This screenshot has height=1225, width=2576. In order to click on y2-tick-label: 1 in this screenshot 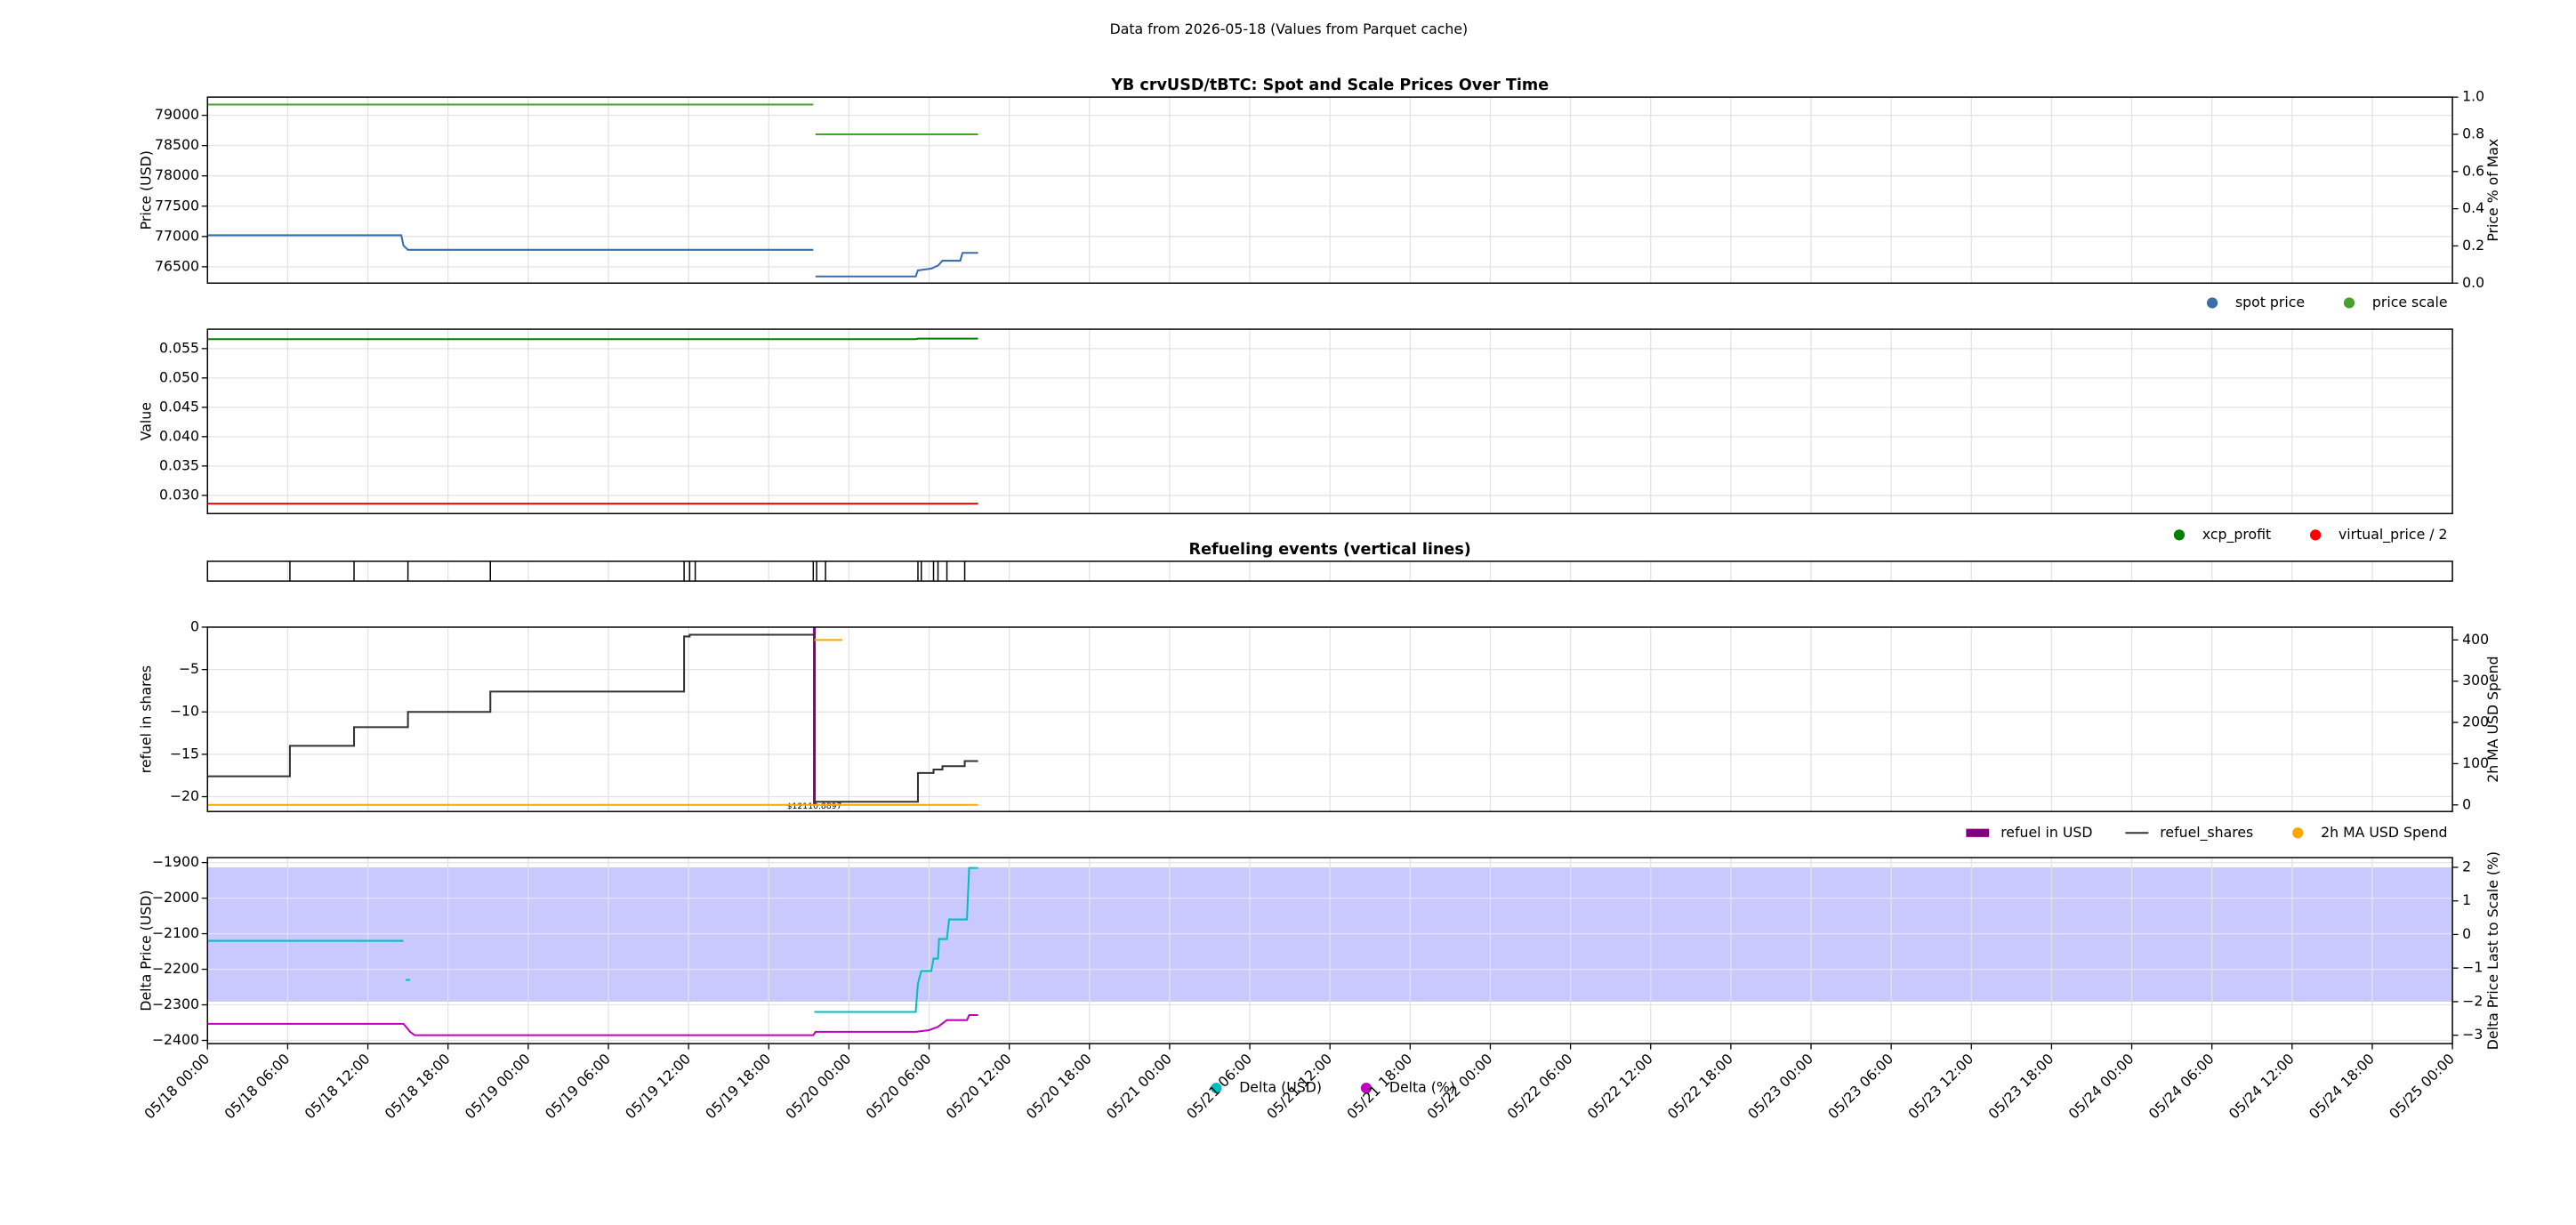, I will do `click(2466, 899)`.